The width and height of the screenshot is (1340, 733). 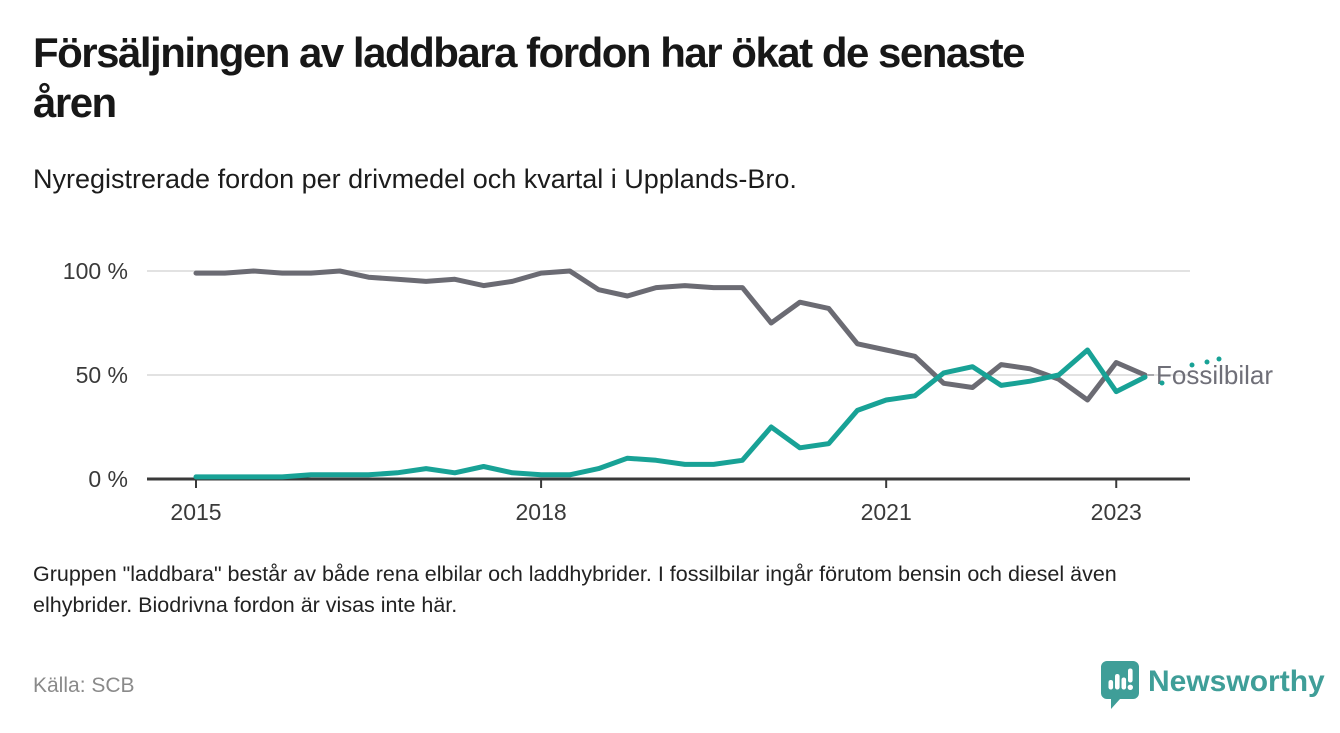 I want to click on newsworthy-brand: Newsworthy, so click(x=1212, y=686).